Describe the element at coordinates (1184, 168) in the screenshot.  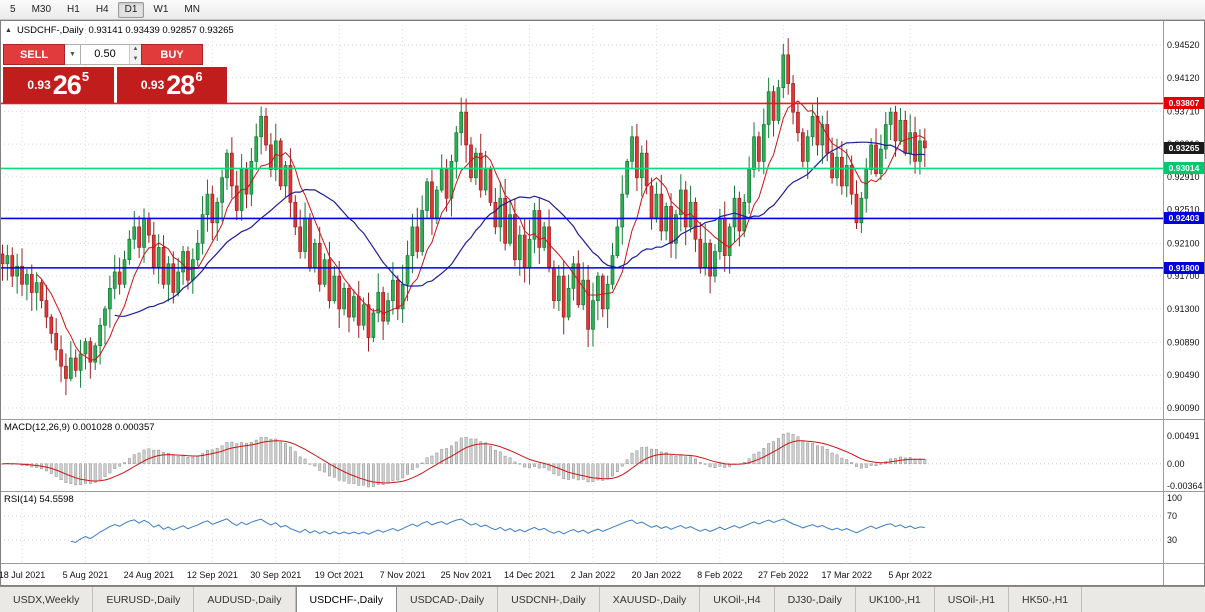
I see `price-level-badge: 0.93014` at that location.